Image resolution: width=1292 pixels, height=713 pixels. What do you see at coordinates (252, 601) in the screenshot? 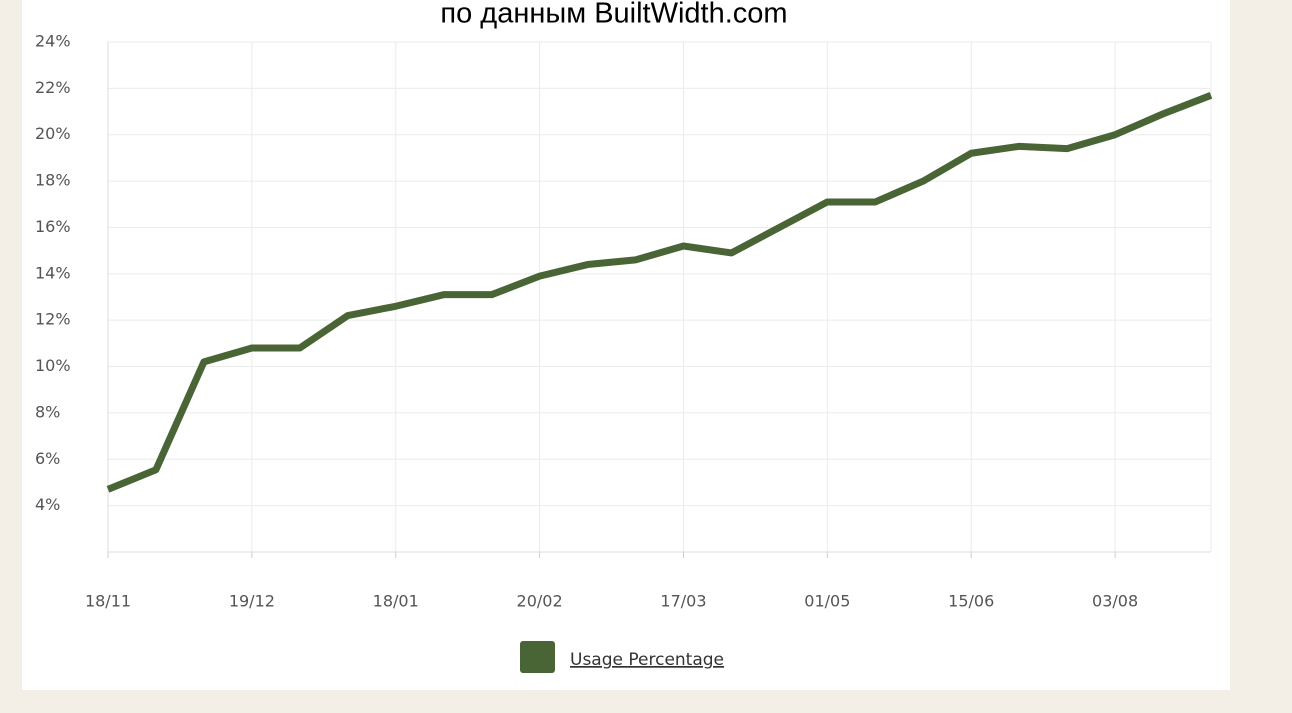
I see `x-tick-label: 19/12` at bounding box center [252, 601].